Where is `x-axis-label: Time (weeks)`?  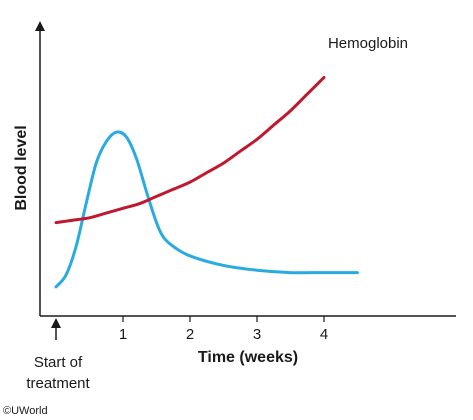 x-axis-label: Time (weeks) is located at coordinates (248, 357).